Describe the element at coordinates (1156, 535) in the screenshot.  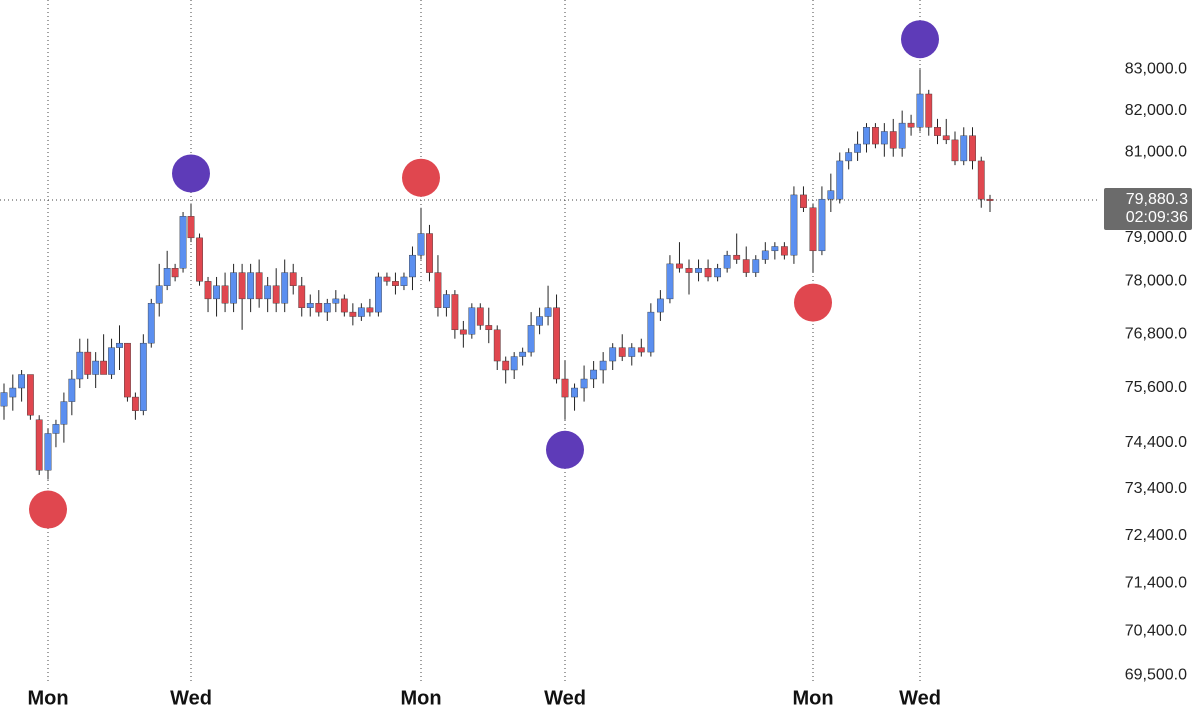
I see `y-tick-label: 72,400.0` at that location.